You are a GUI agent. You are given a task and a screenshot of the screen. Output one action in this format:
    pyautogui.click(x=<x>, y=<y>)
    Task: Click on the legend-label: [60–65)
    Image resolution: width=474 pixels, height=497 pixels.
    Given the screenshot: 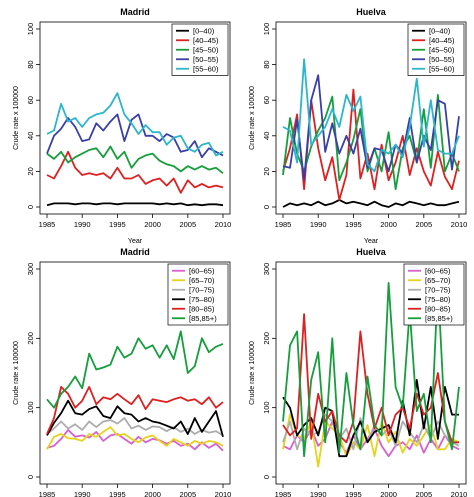 What is the action you would take?
    pyautogui.click(x=438, y=270)
    